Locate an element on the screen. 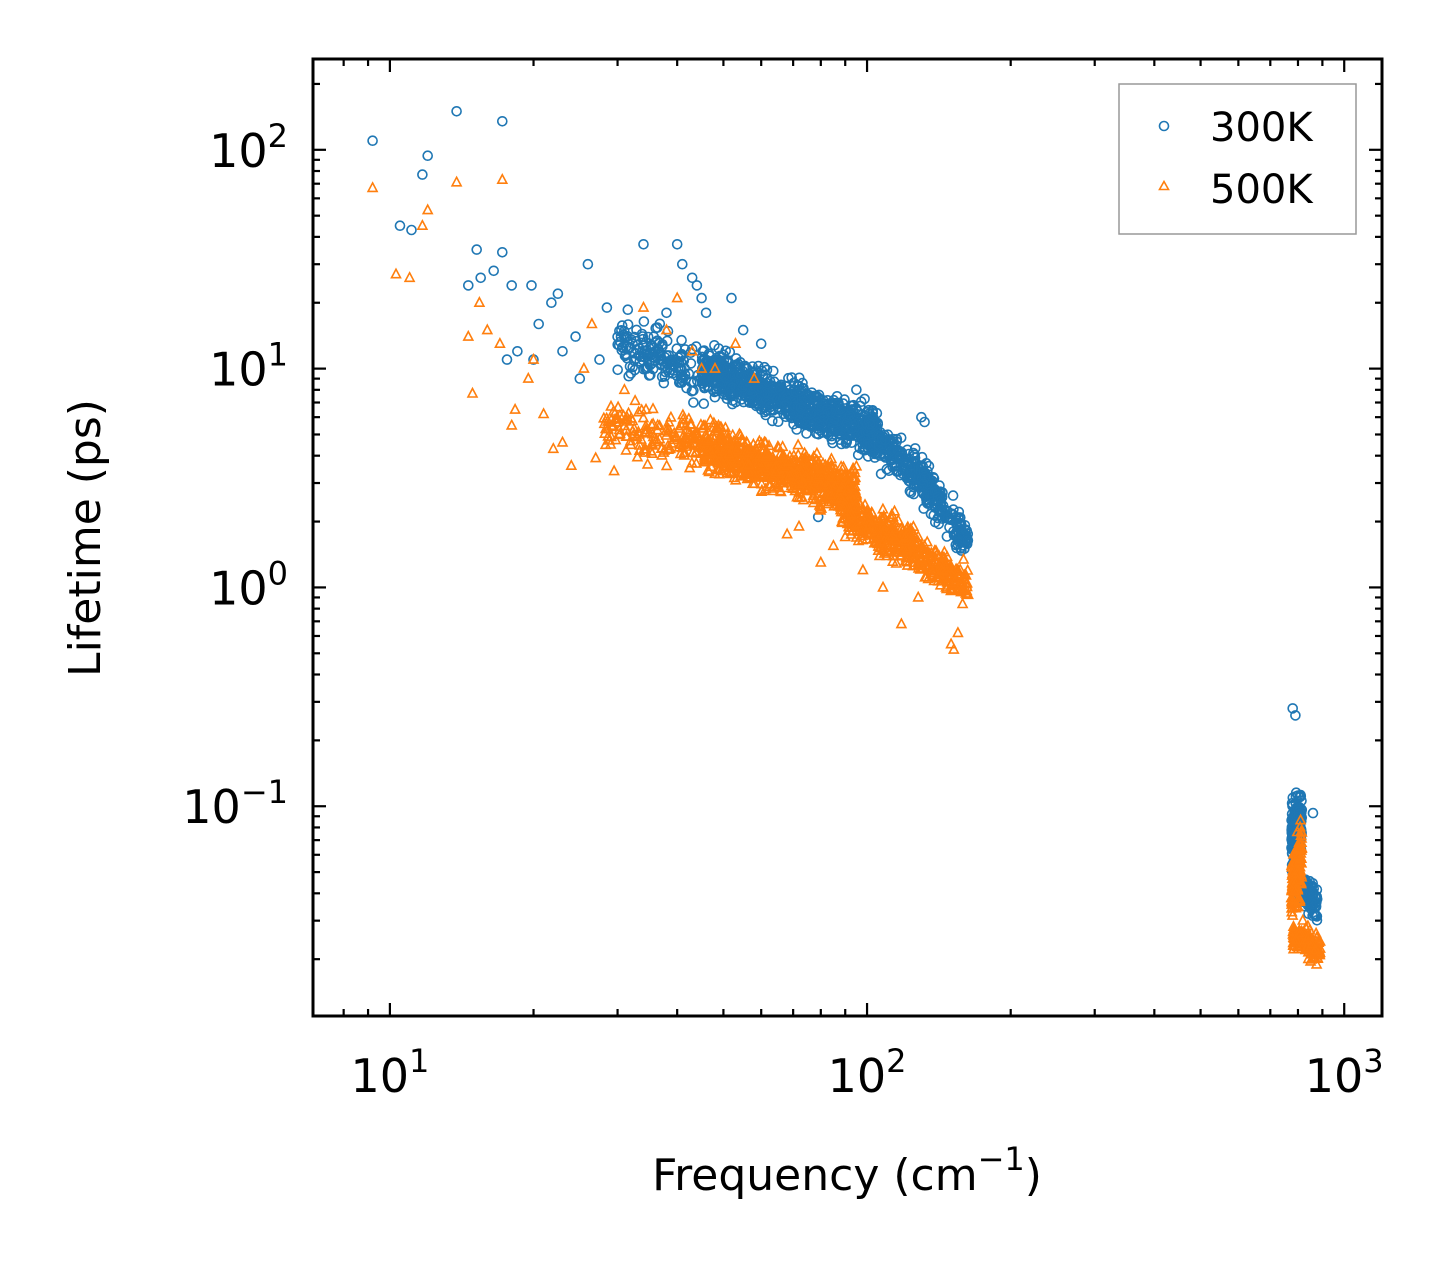  x-axis-label-suffix: ) is located at coordinates (1033, 1175).